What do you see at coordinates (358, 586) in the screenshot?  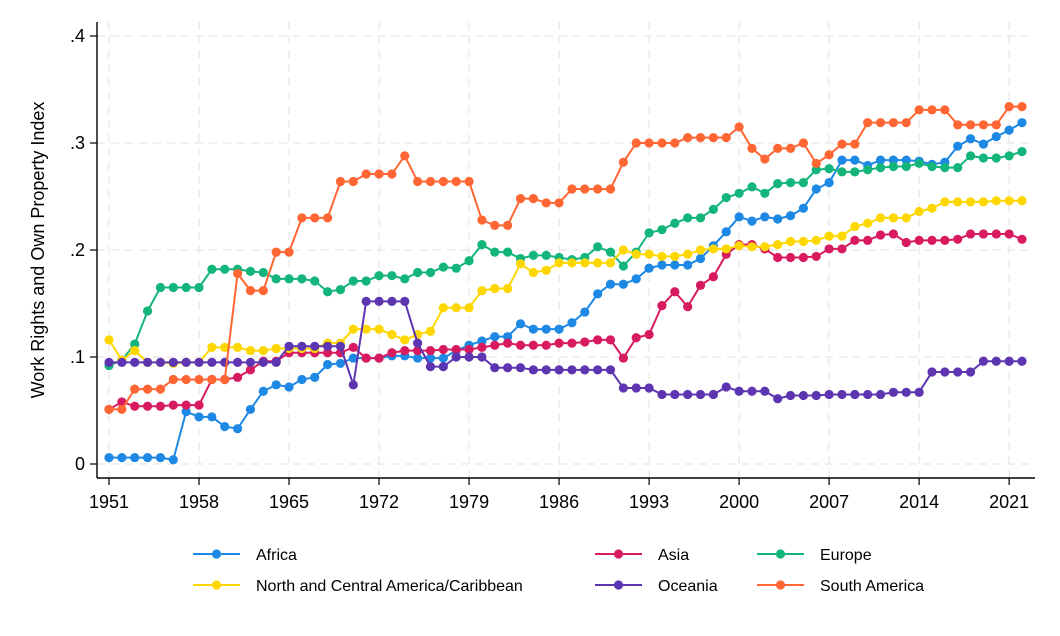 I see `legend-item-north-and-central-america-caribbean: North and Central America/Caribbean` at bounding box center [358, 586].